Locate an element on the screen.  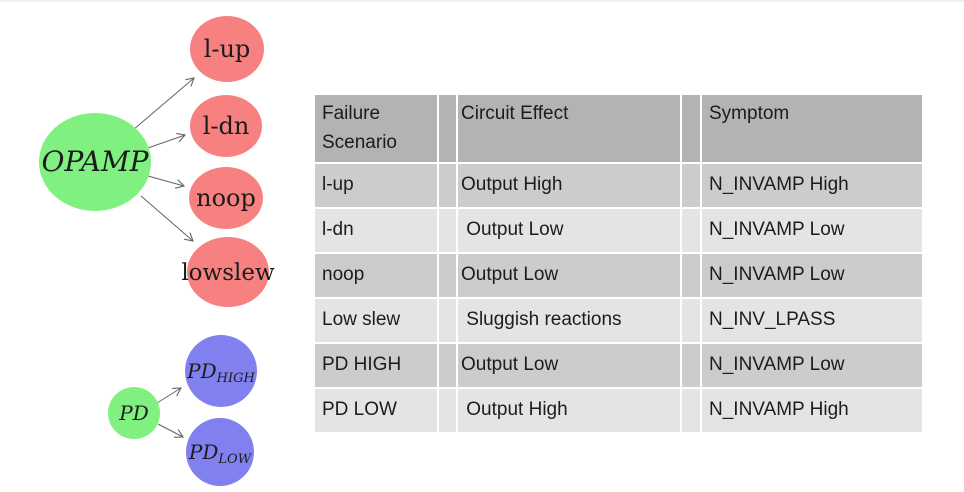
pd-arrows is located at coordinates (169, 412).